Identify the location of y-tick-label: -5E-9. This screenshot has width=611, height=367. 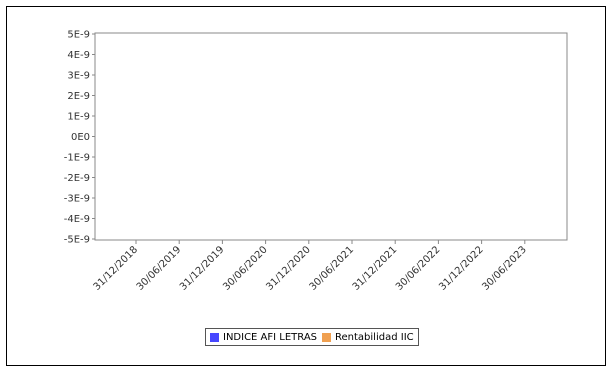
(77, 240).